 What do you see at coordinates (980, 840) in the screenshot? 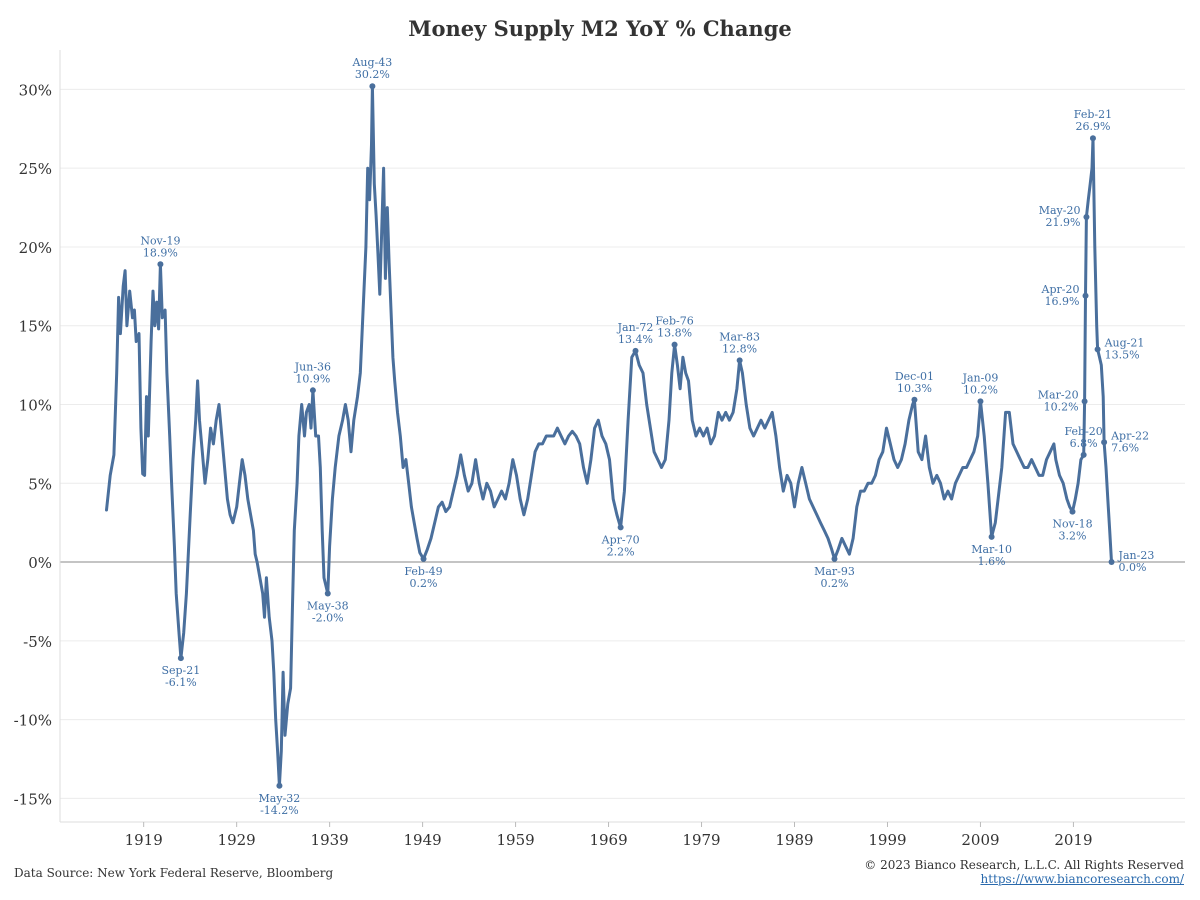
I see `x-tick-label: 2009` at bounding box center [980, 840].